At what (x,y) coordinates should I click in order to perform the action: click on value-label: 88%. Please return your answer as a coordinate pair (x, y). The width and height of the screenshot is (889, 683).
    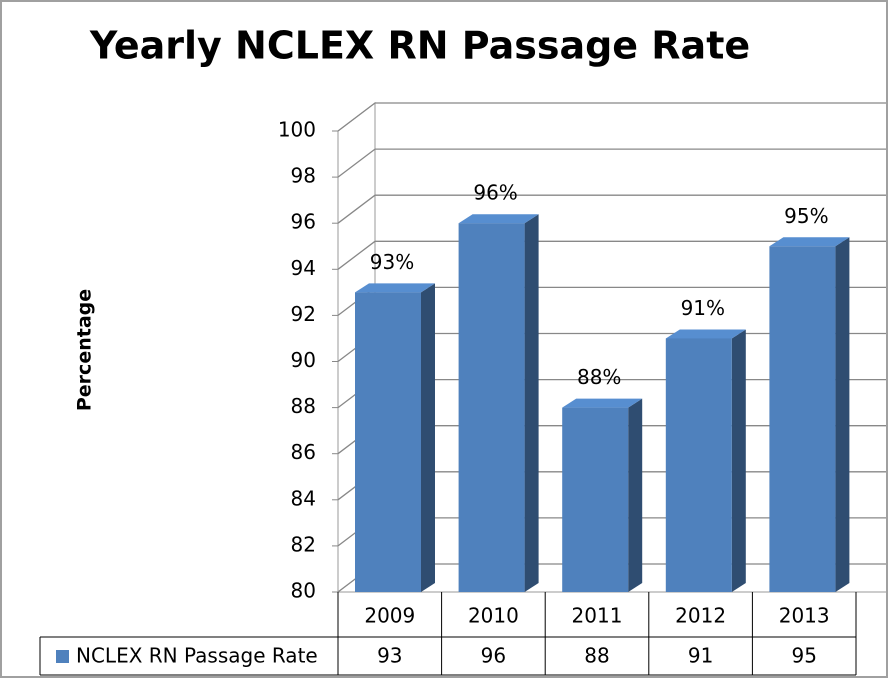
    Looking at the image, I should click on (599, 377).